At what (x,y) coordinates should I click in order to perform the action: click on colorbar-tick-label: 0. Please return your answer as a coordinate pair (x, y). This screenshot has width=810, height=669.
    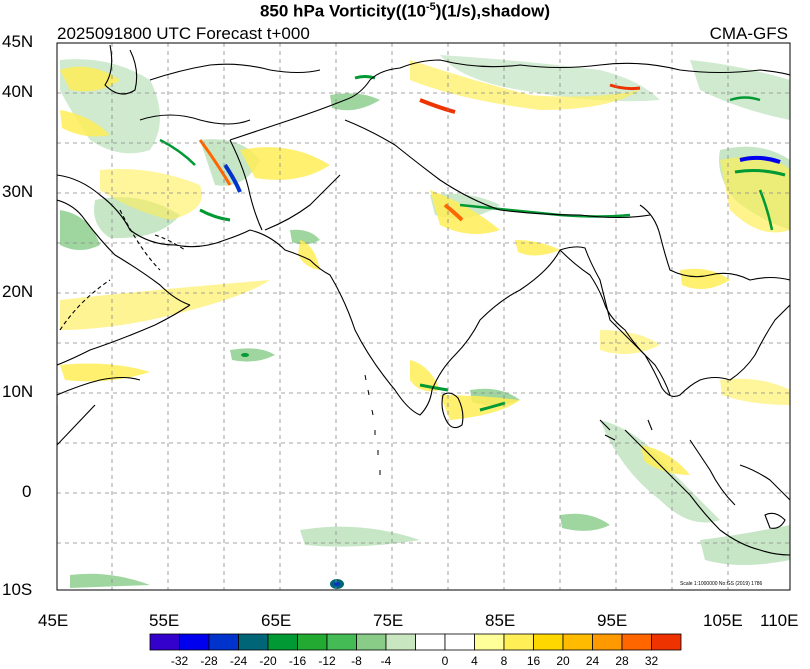
    Looking at the image, I should click on (445, 661).